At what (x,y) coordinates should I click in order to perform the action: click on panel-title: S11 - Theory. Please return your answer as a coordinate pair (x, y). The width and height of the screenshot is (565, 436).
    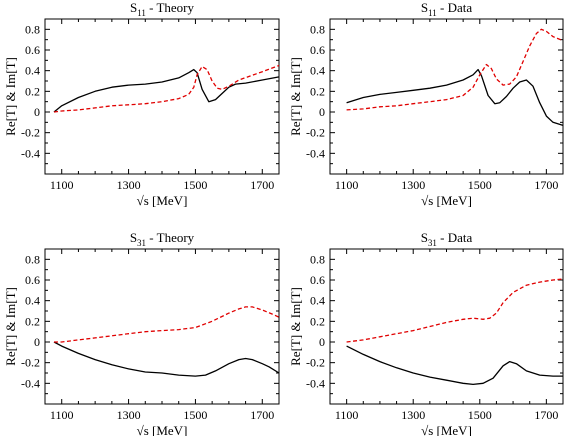
    Looking at the image, I should click on (162, 9).